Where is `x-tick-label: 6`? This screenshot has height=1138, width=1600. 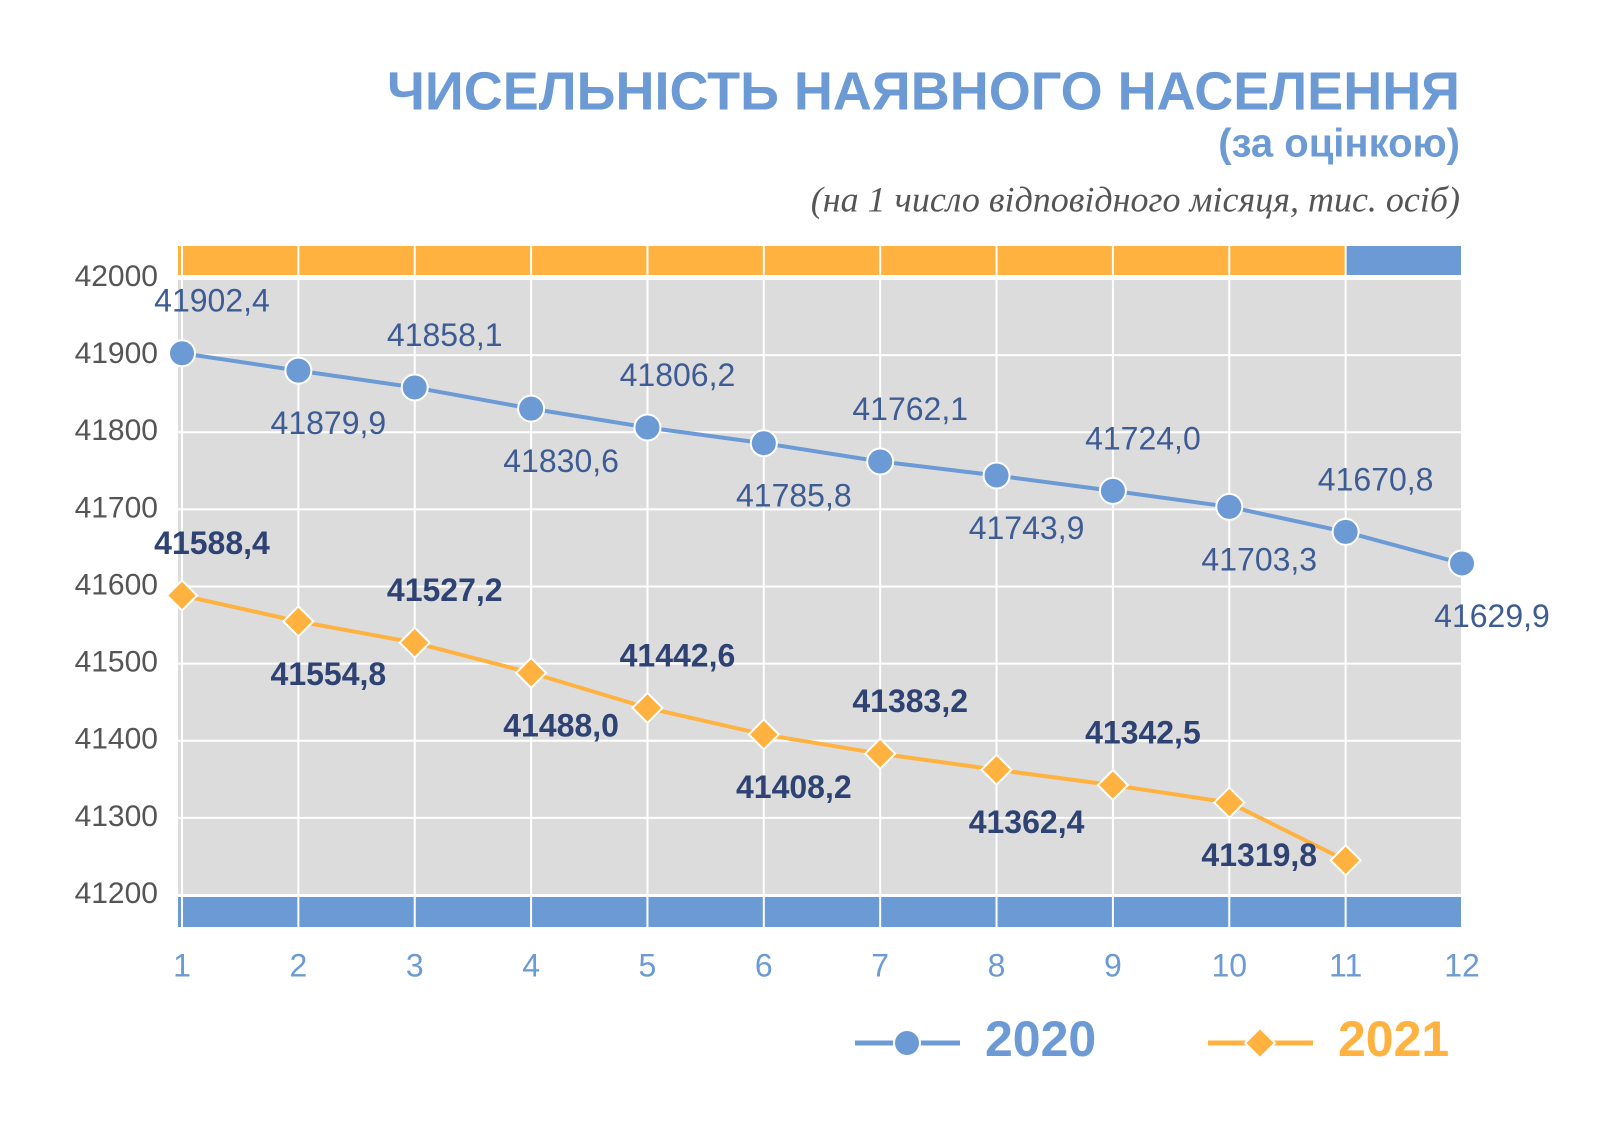 x-tick-label: 6 is located at coordinates (764, 965).